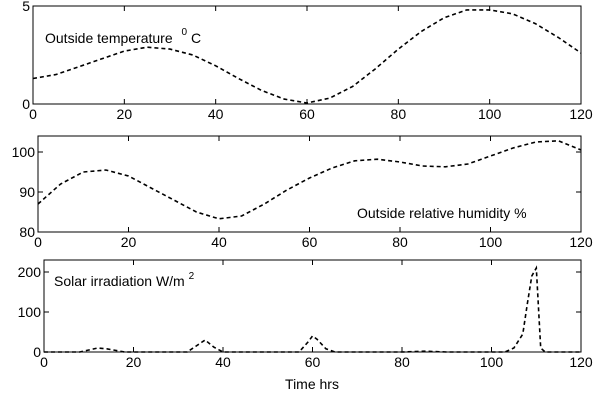  I want to click on x-axis-label: Time hrs, so click(312, 384).